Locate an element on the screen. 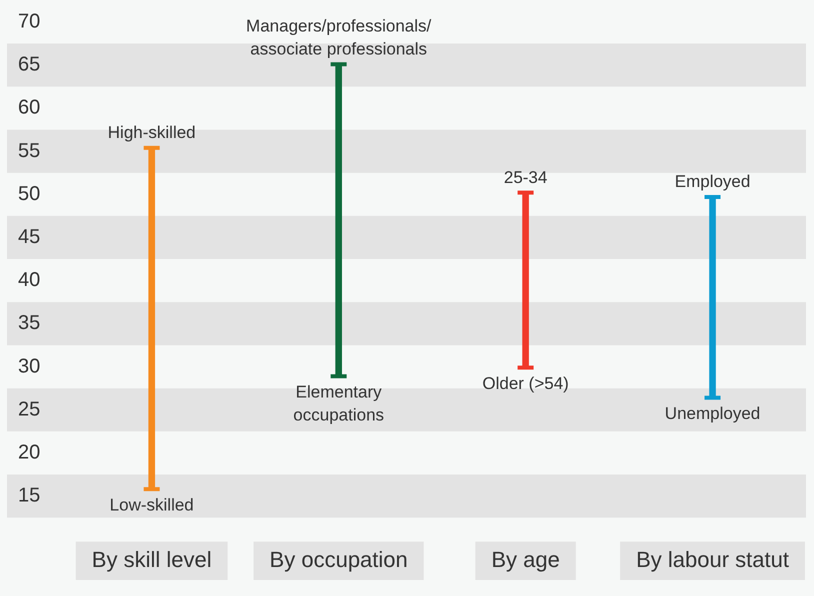  y-tick-label: 70 is located at coordinates (29, 21).